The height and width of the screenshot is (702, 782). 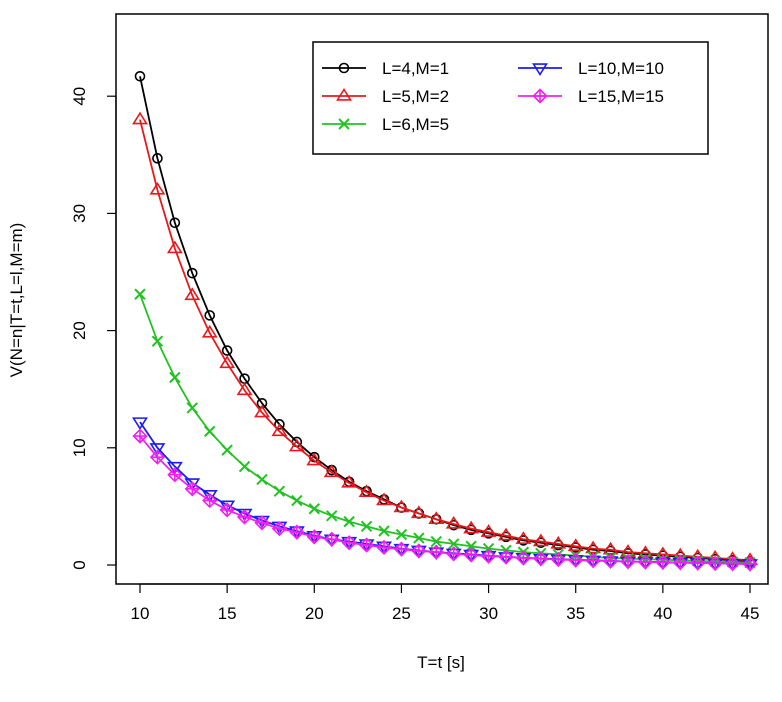 I want to click on legend-entry: L=10,M=10, so click(x=591, y=68).